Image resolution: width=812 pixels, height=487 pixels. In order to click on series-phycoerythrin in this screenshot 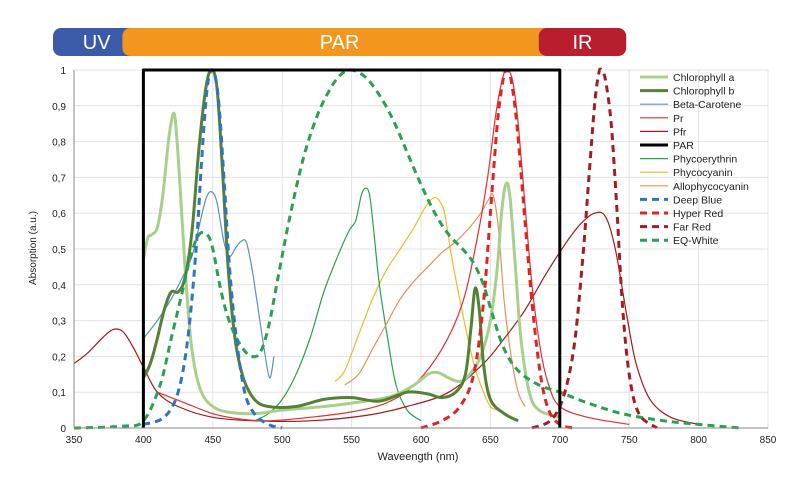, I will do `click(338, 304)`.